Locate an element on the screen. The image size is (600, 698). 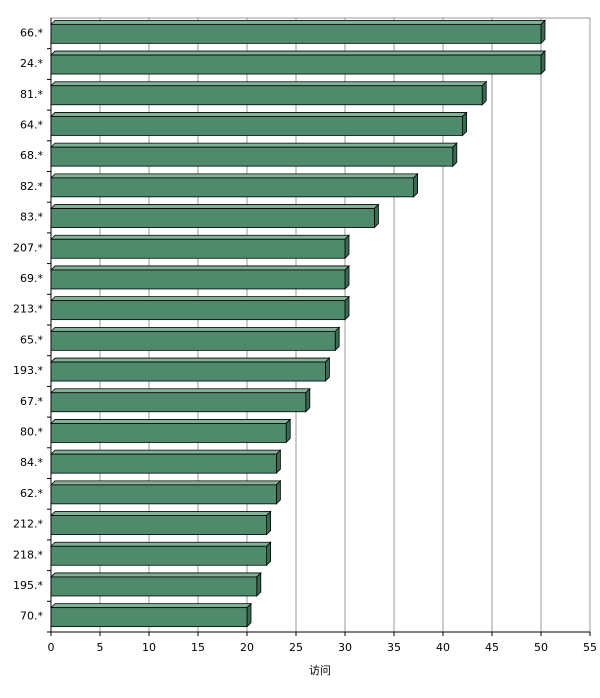
x-tick-label: 45 is located at coordinates (492, 647).